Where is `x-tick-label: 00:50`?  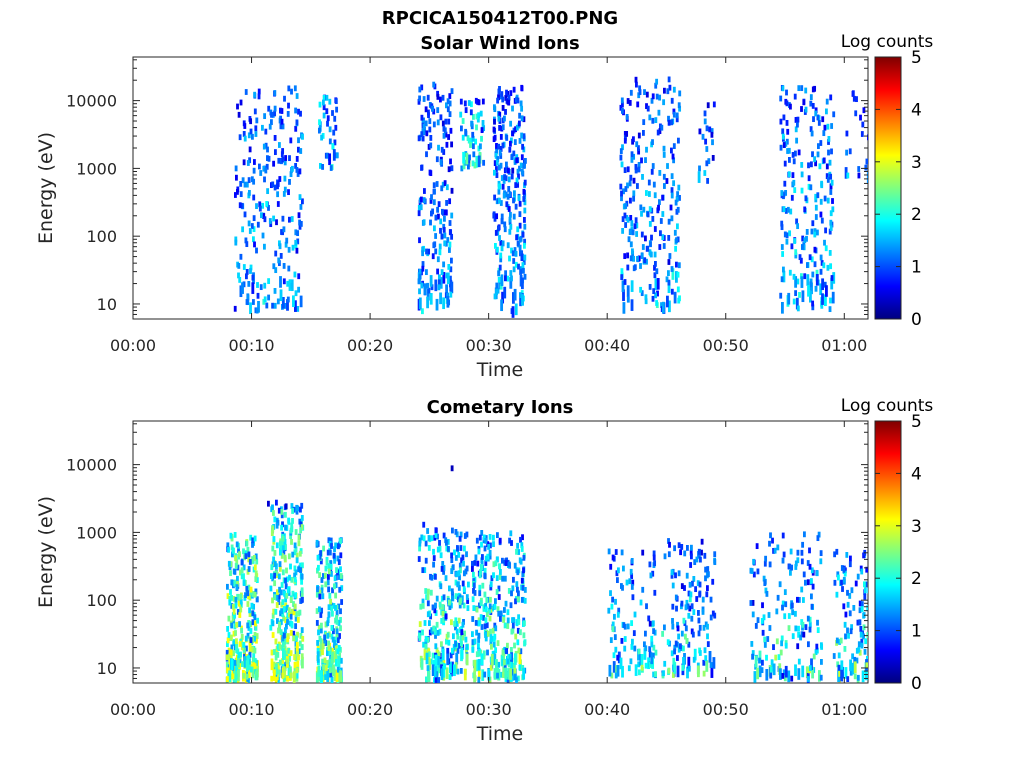
x-tick-label: 00:50 is located at coordinates (726, 709).